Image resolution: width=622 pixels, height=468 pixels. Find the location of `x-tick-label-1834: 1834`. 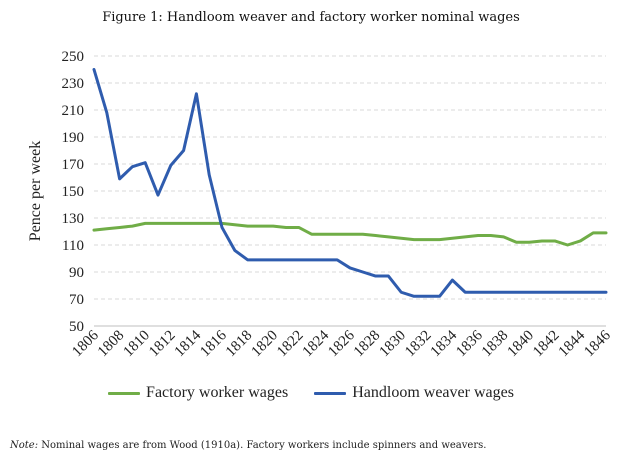

x-tick-label-1834: 1834 is located at coordinates (444, 343).